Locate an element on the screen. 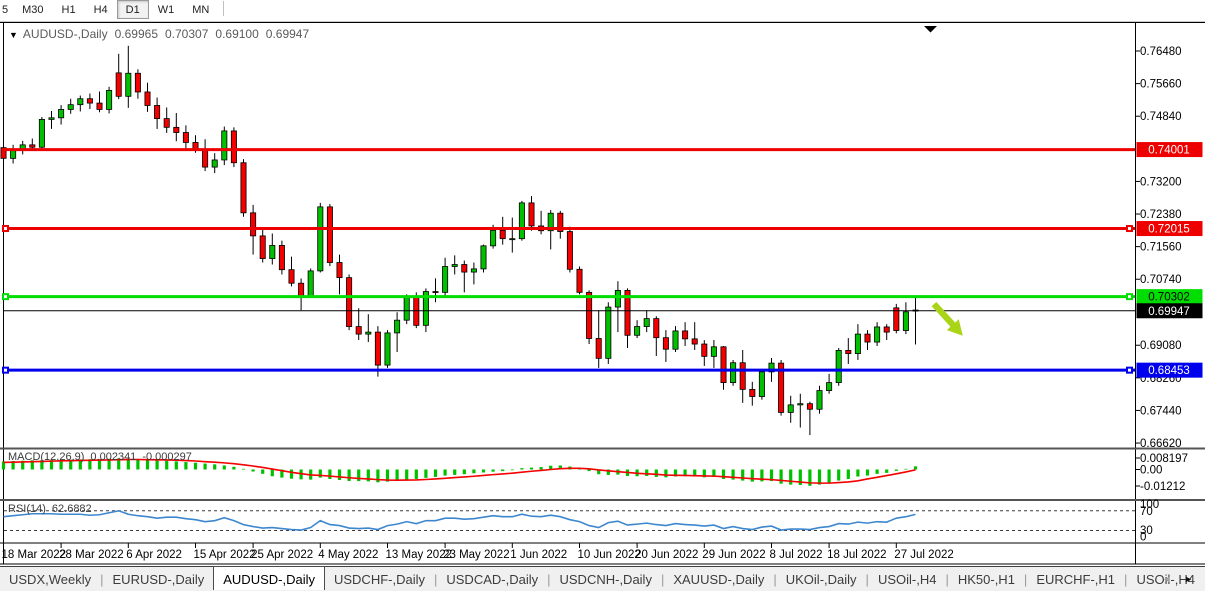 This screenshot has height=591, width=1205. timeframe-button-d1: D1 is located at coordinates (132, 9).